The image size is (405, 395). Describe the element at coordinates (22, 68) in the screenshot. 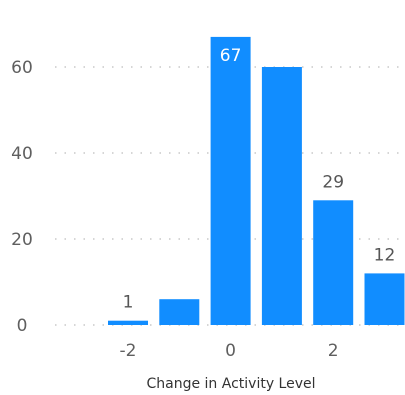

I see `y-tick-label: 60` at that location.